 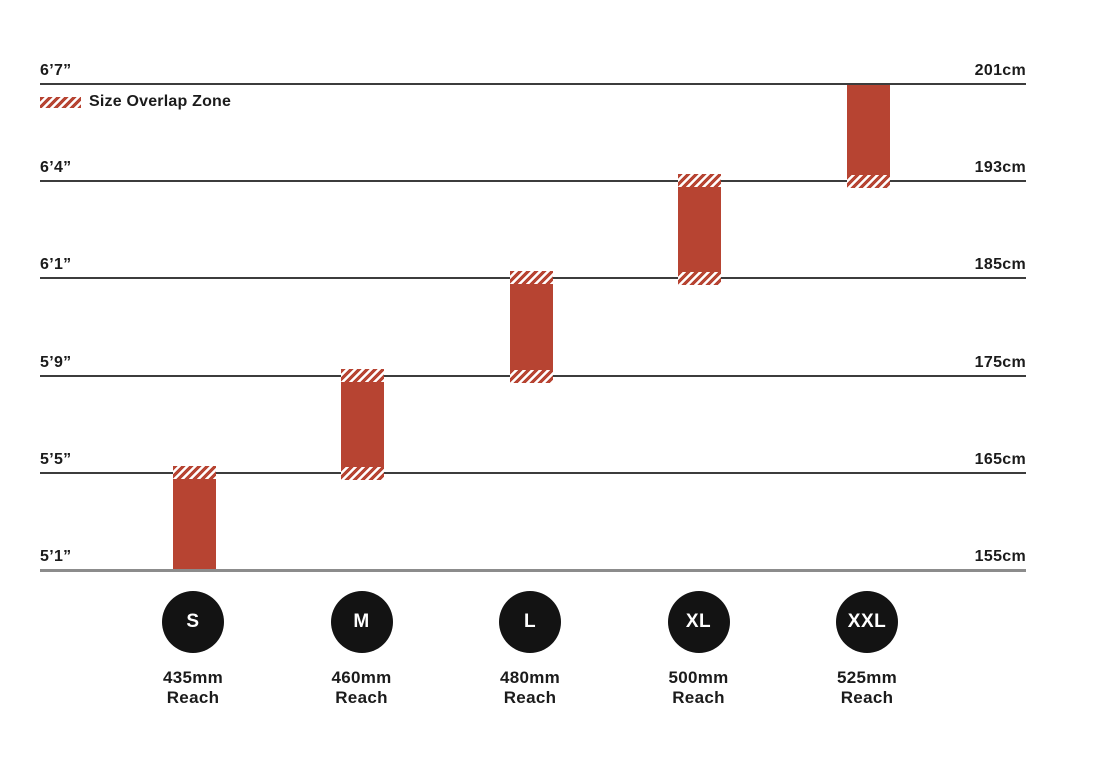 I want to click on size-badge: XL, so click(x=698, y=622).